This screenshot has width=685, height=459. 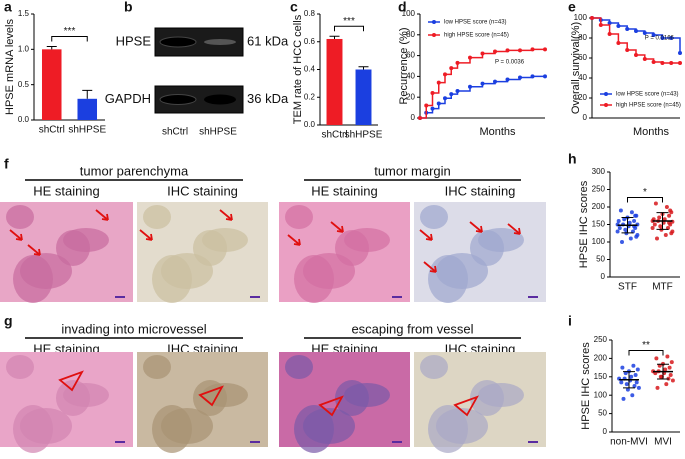 I want to click on panel-letter: e, so click(x=572, y=7).